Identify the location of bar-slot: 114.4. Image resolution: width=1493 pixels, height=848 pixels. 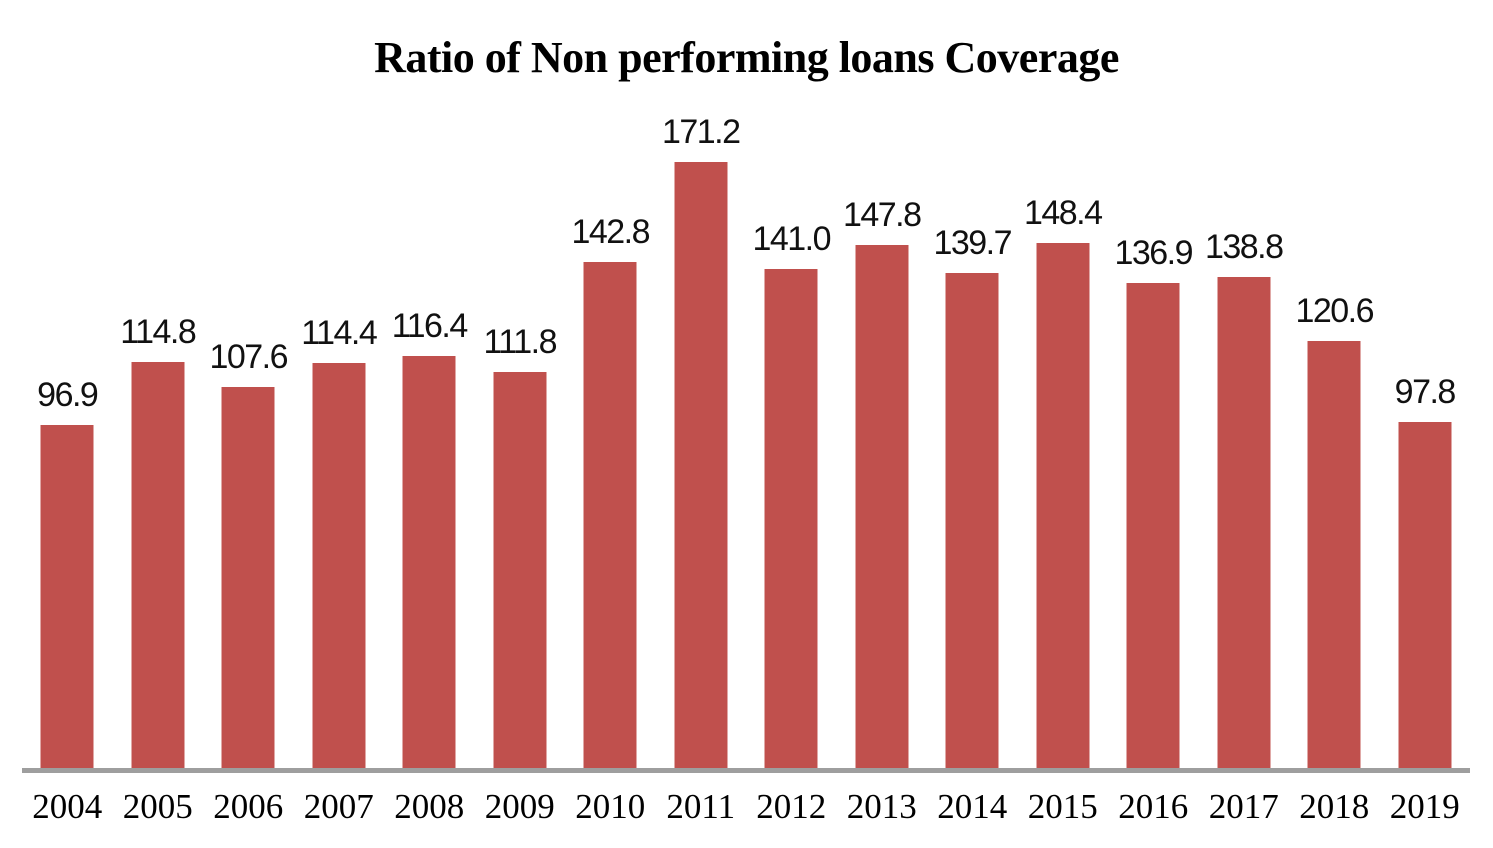
(339, 384).